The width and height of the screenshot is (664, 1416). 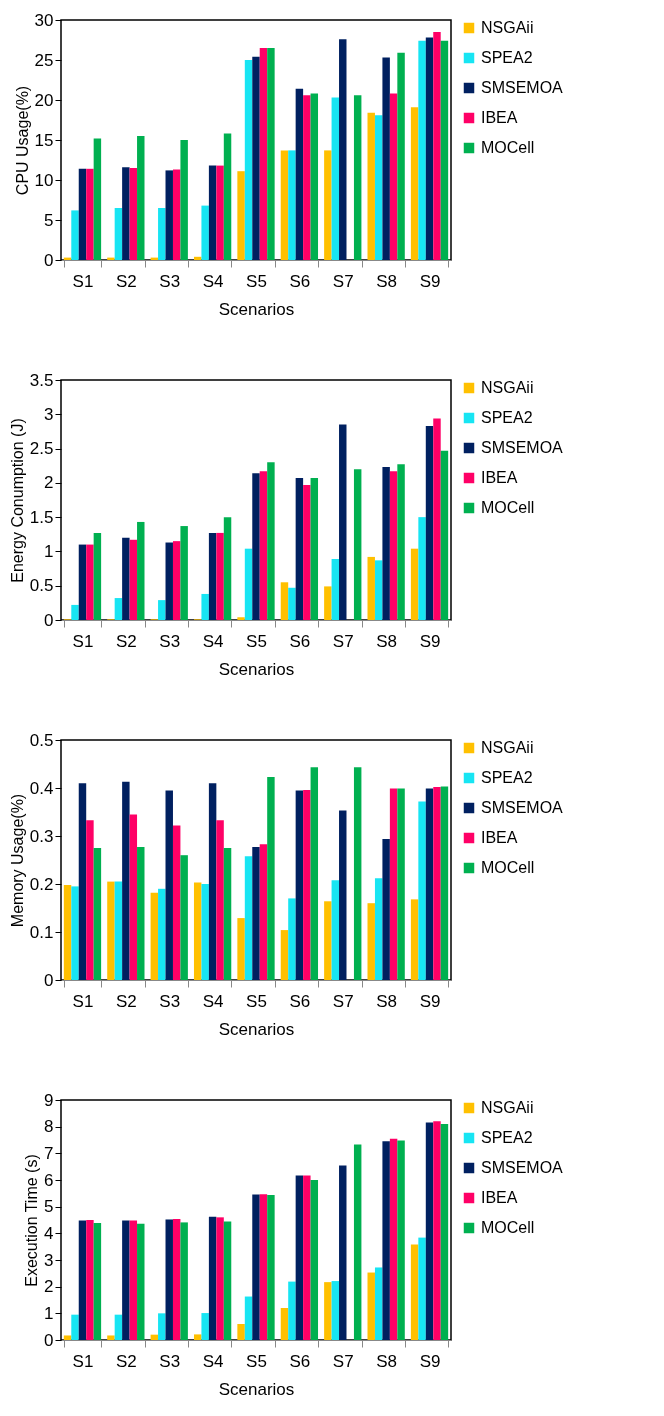 What do you see at coordinates (343, 1001) in the screenshot?
I see `x-tick-label: S7` at bounding box center [343, 1001].